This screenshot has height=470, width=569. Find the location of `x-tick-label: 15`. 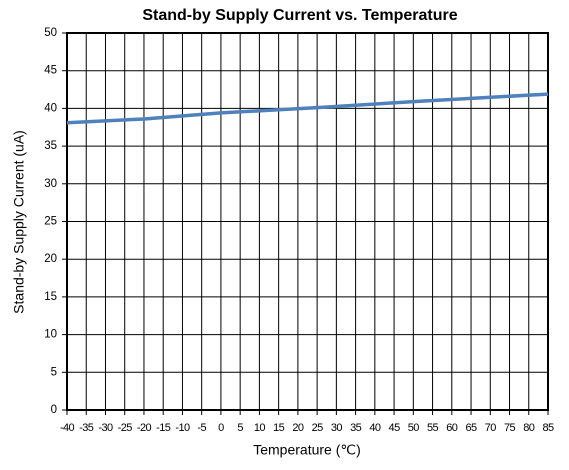

x-tick-label: 15 is located at coordinates (279, 428).